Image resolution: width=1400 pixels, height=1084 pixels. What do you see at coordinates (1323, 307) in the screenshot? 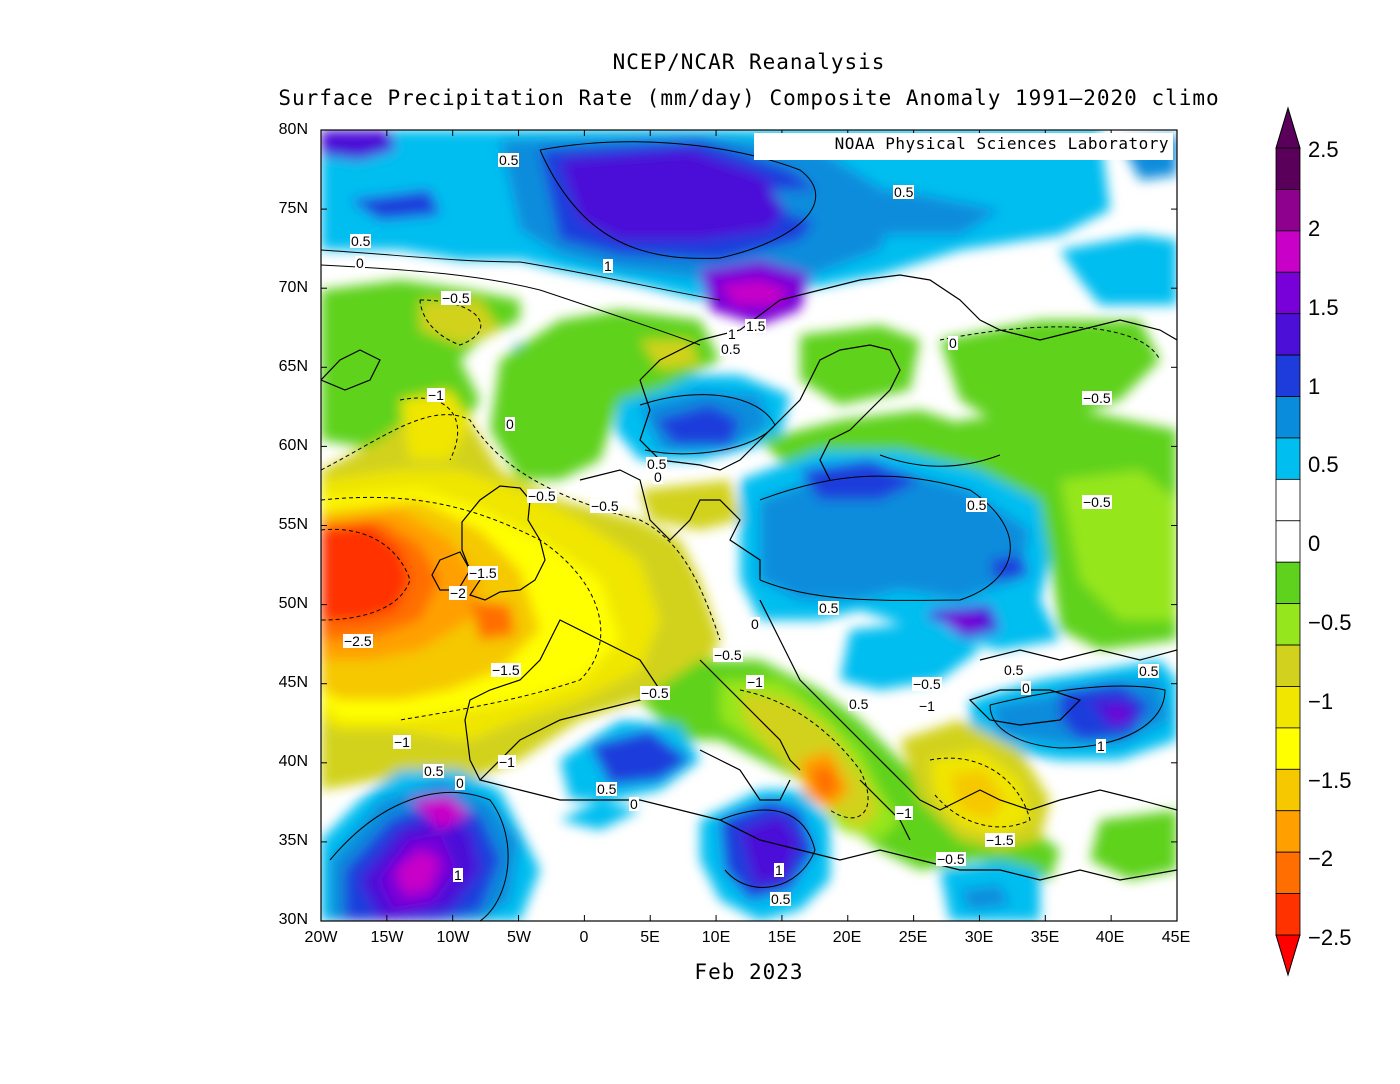
I see `colorbar-label: 1.5` at bounding box center [1323, 307].